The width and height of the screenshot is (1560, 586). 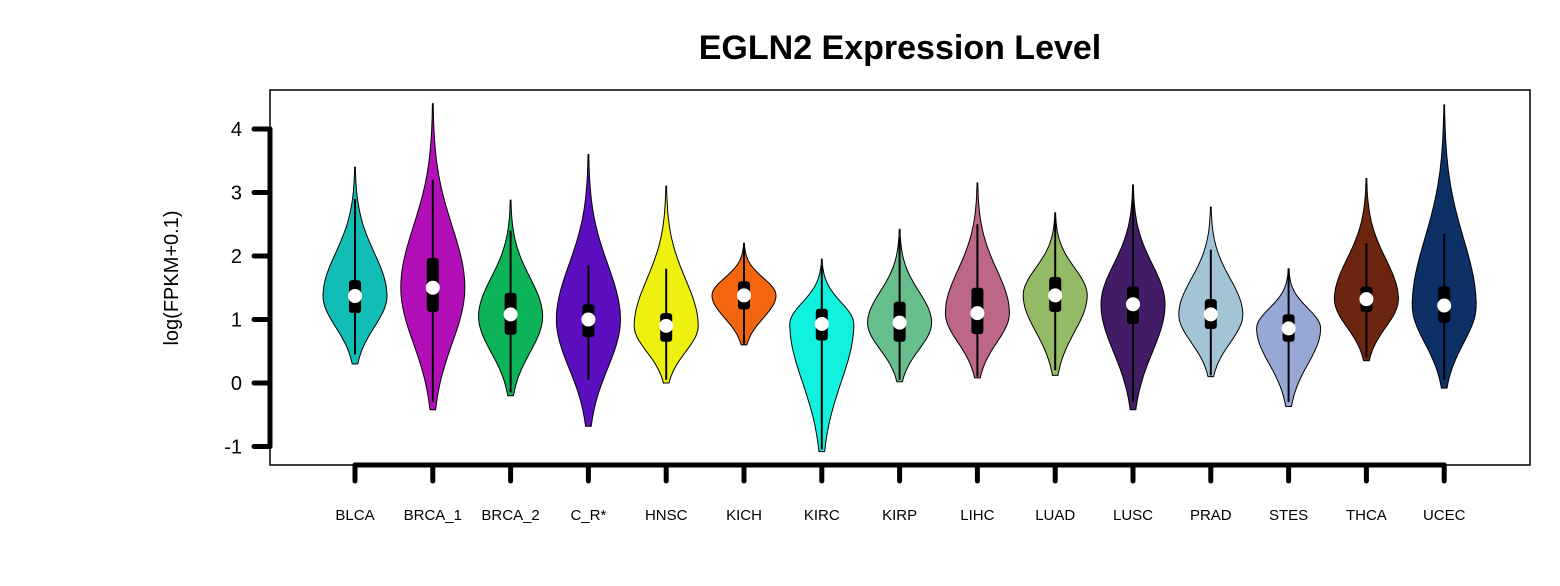 I want to click on violin-lusc, so click(x=1133, y=297).